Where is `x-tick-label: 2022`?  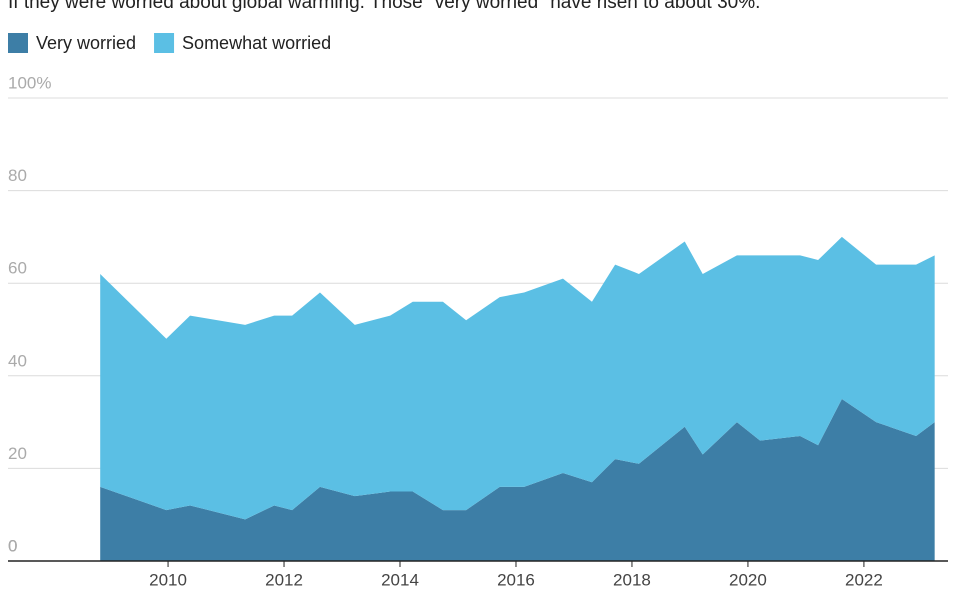
x-tick-label: 2022 is located at coordinates (864, 579).